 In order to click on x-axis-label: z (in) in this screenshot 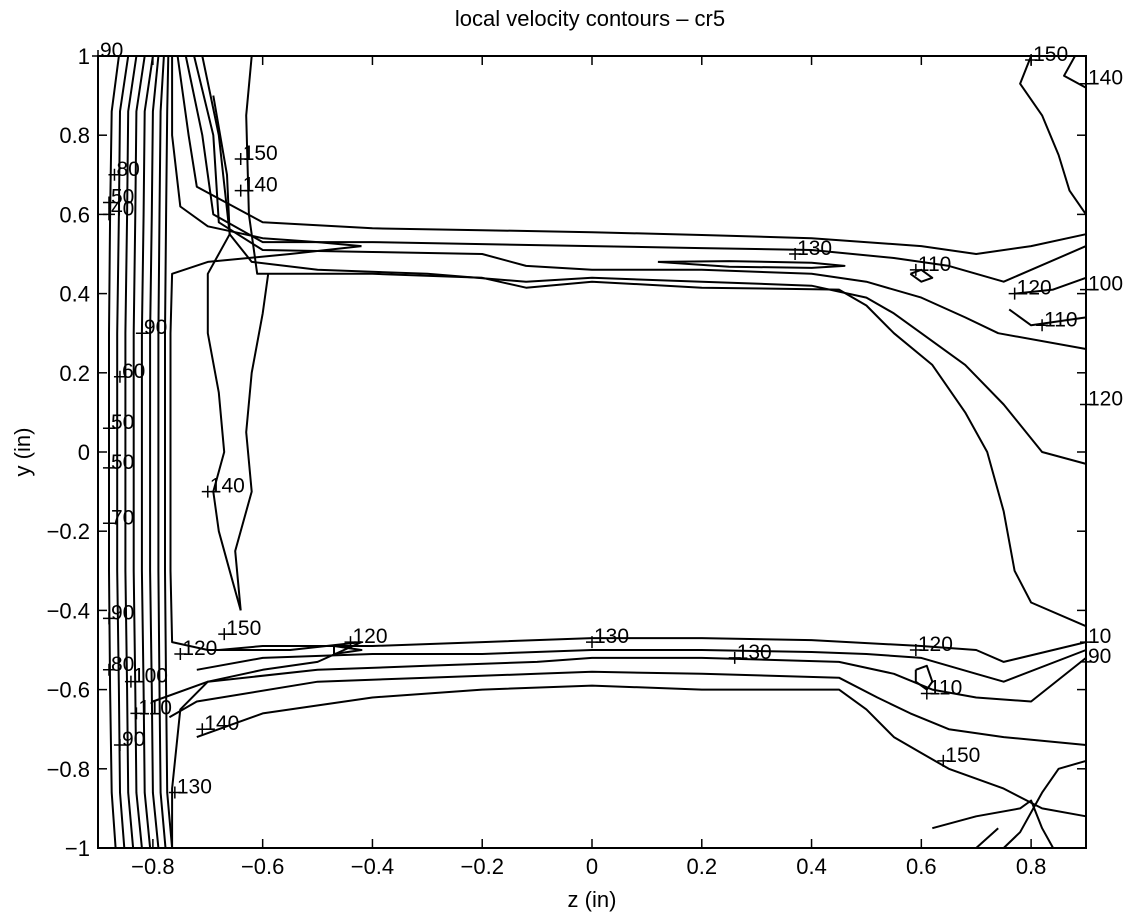, I will do `click(592, 899)`.